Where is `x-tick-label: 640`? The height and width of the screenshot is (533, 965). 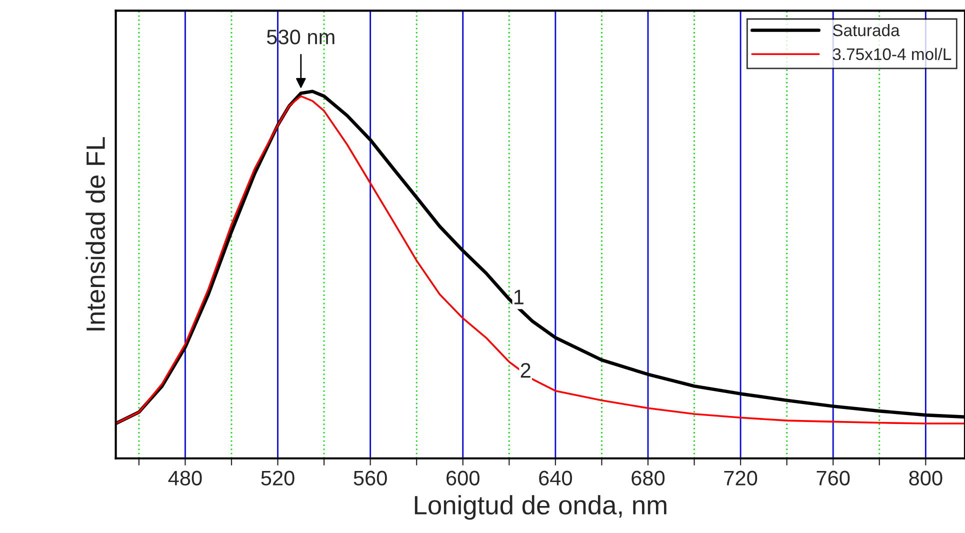 x-tick-label: 640 is located at coordinates (555, 478).